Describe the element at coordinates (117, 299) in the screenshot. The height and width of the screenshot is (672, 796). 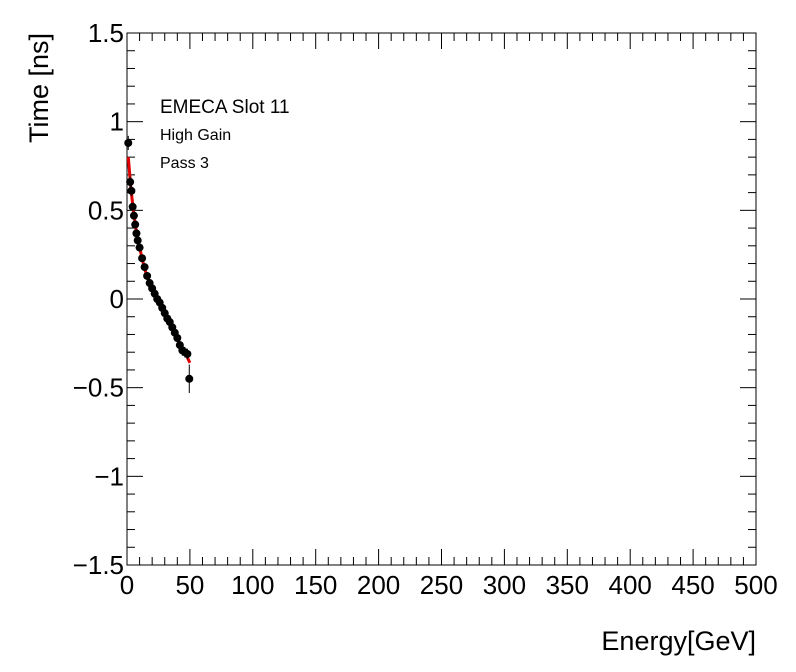
I see `y-tick-label: 0` at that location.